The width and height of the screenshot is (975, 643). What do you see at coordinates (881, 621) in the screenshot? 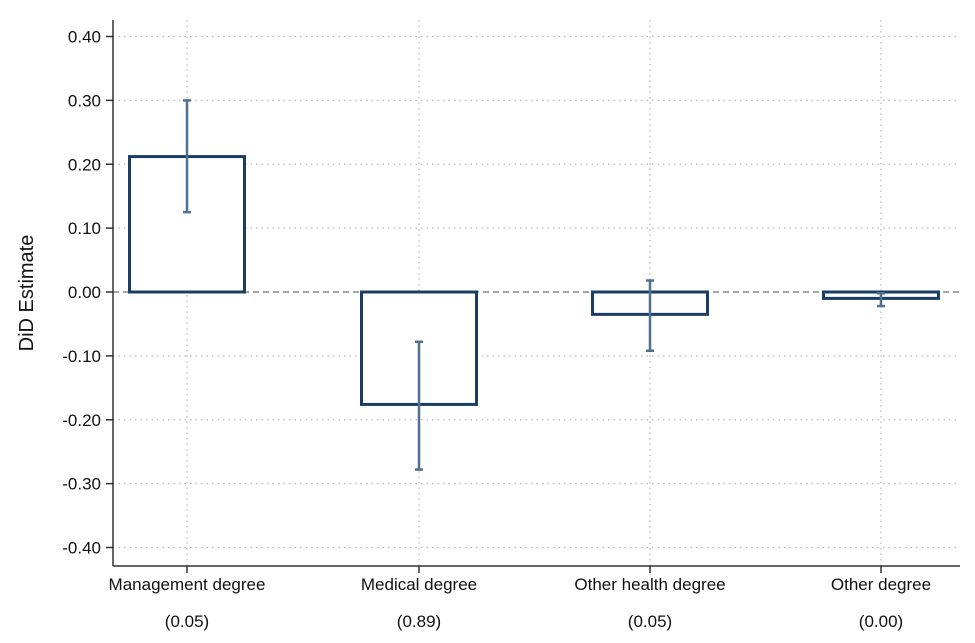
I see `x-tick-sublabel: (0.00)` at bounding box center [881, 621].